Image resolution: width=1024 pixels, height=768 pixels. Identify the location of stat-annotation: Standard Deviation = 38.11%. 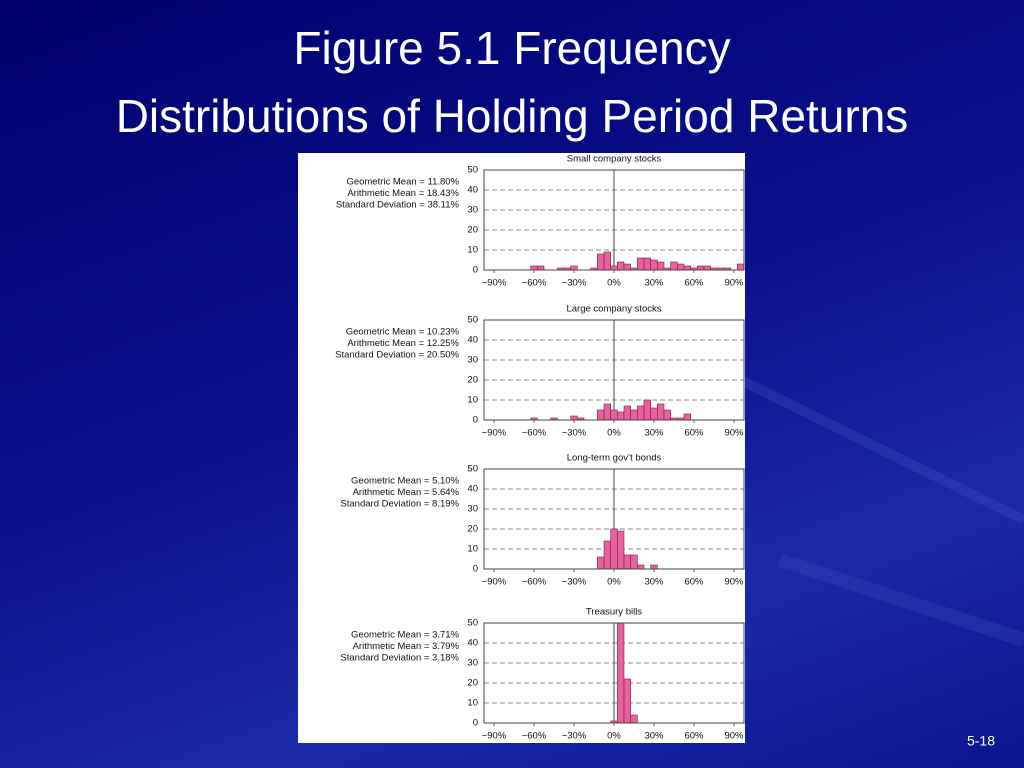
(398, 205).